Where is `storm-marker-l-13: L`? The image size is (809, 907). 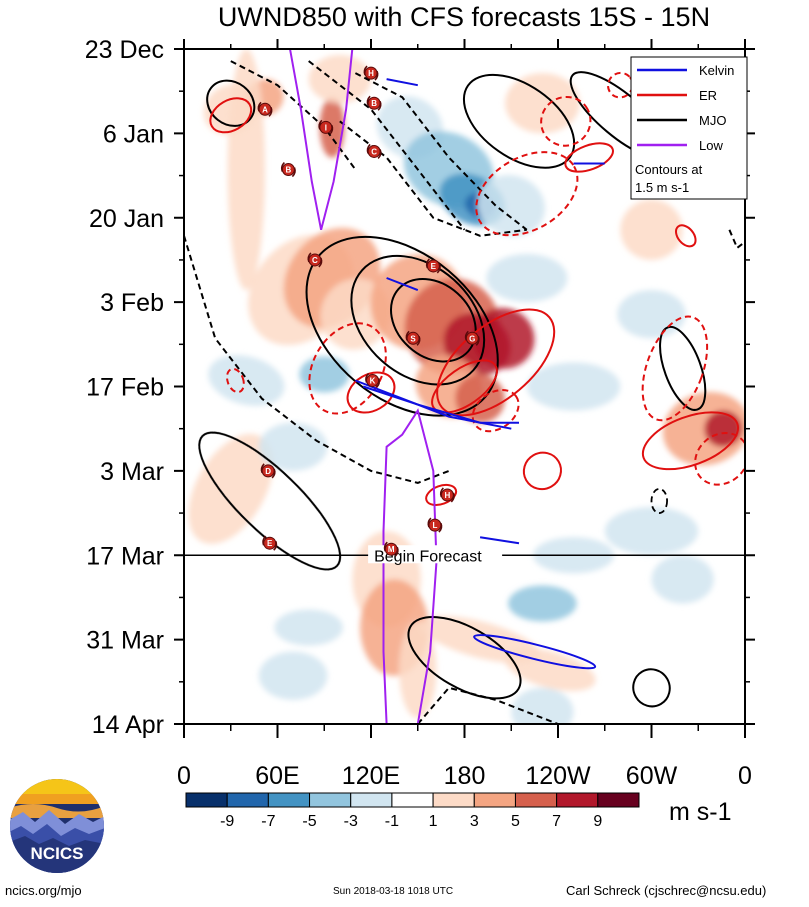
storm-marker-l-13: L is located at coordinates (435, 525).